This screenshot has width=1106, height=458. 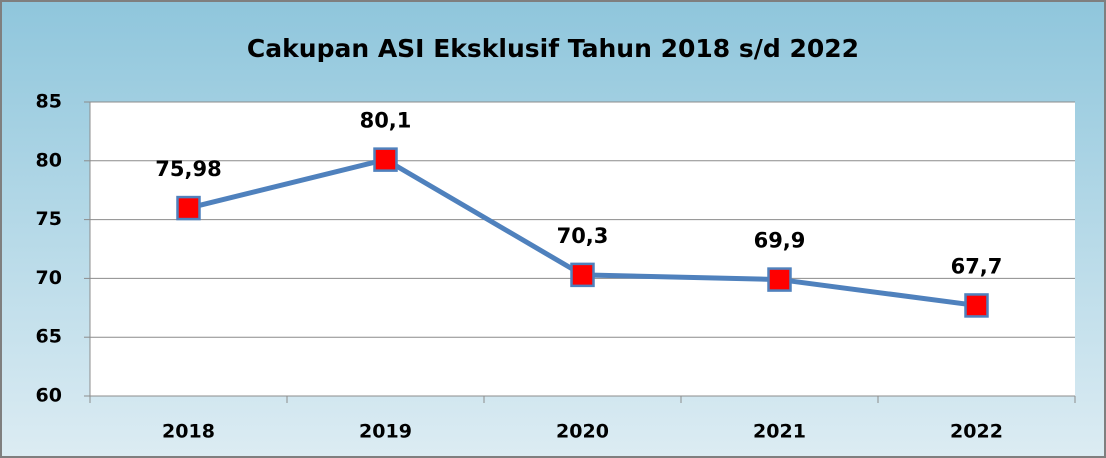 I want to click on y-tick-label: 85, so click(x=49, y=102).